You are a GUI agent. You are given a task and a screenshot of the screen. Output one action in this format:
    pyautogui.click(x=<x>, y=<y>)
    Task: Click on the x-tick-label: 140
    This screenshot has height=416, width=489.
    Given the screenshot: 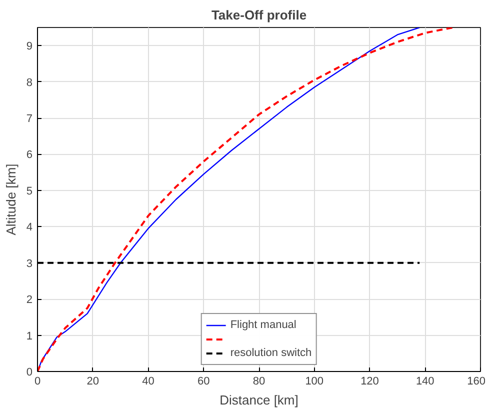 What is the action you would take?
    pyautogui.click(x=425, y=382)
    